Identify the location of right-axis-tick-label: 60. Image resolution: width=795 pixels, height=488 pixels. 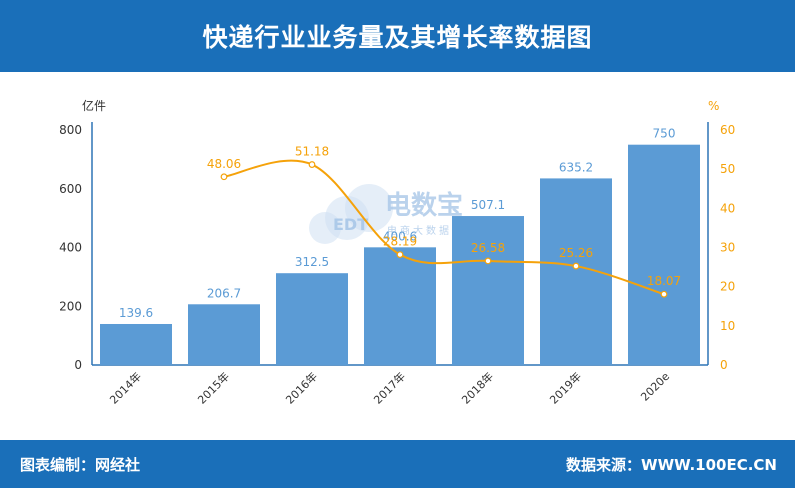
(727, 130).